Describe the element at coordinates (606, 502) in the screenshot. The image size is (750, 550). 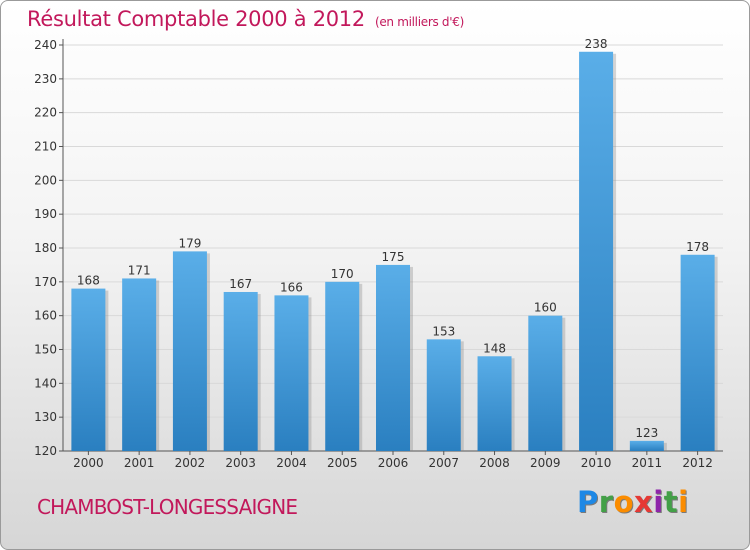
I see `logo-letter: r` at that location.